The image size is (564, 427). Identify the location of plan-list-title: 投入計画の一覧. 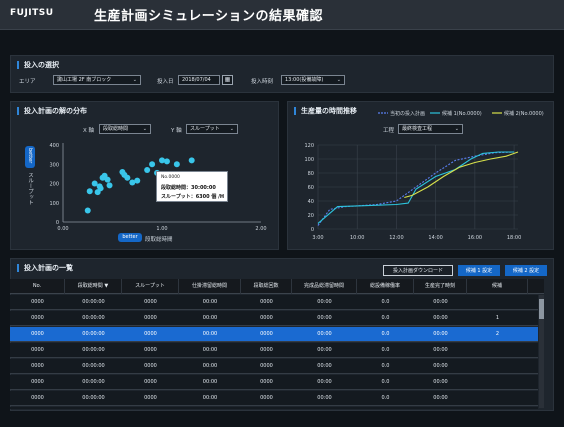
(45, 268).